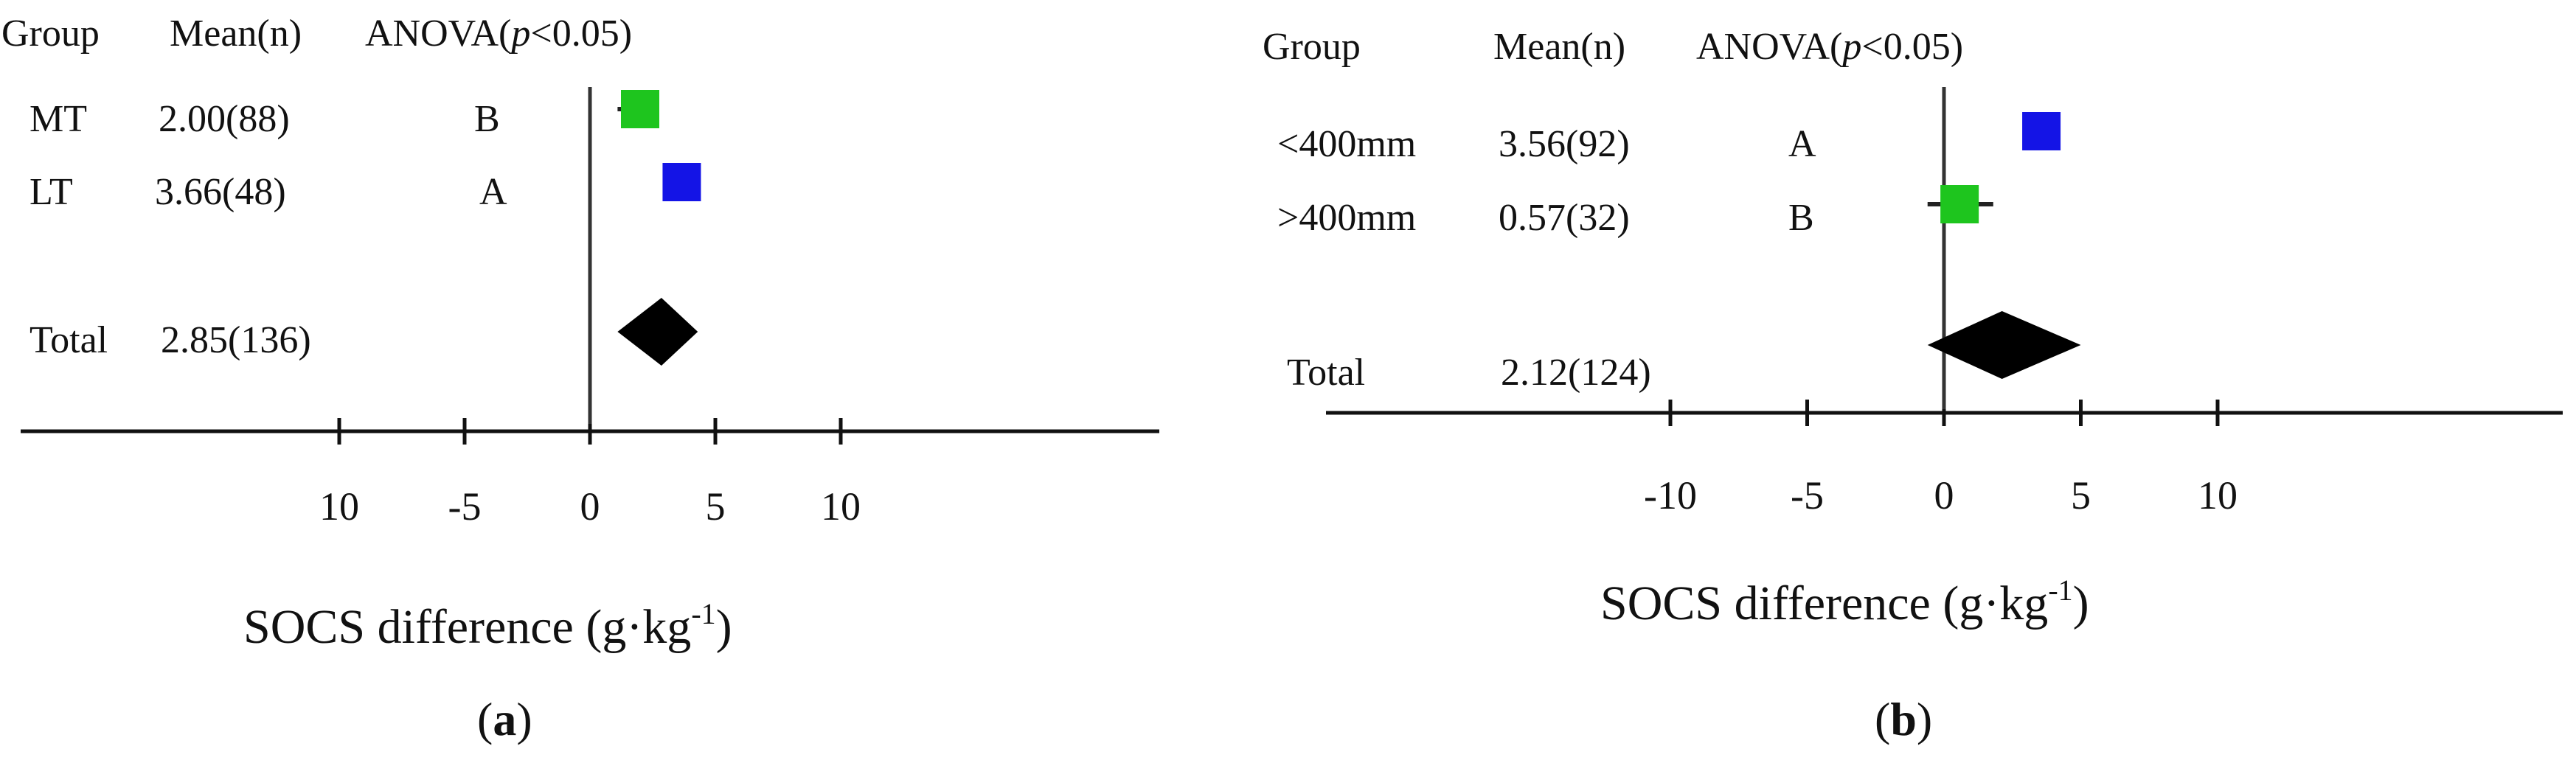 The image size is (2576, 763). What do you see at coordinates (487, 119) in the screenshot?
I see `panel-a-row-mt-anova: B` at bounding box center [487, 119].